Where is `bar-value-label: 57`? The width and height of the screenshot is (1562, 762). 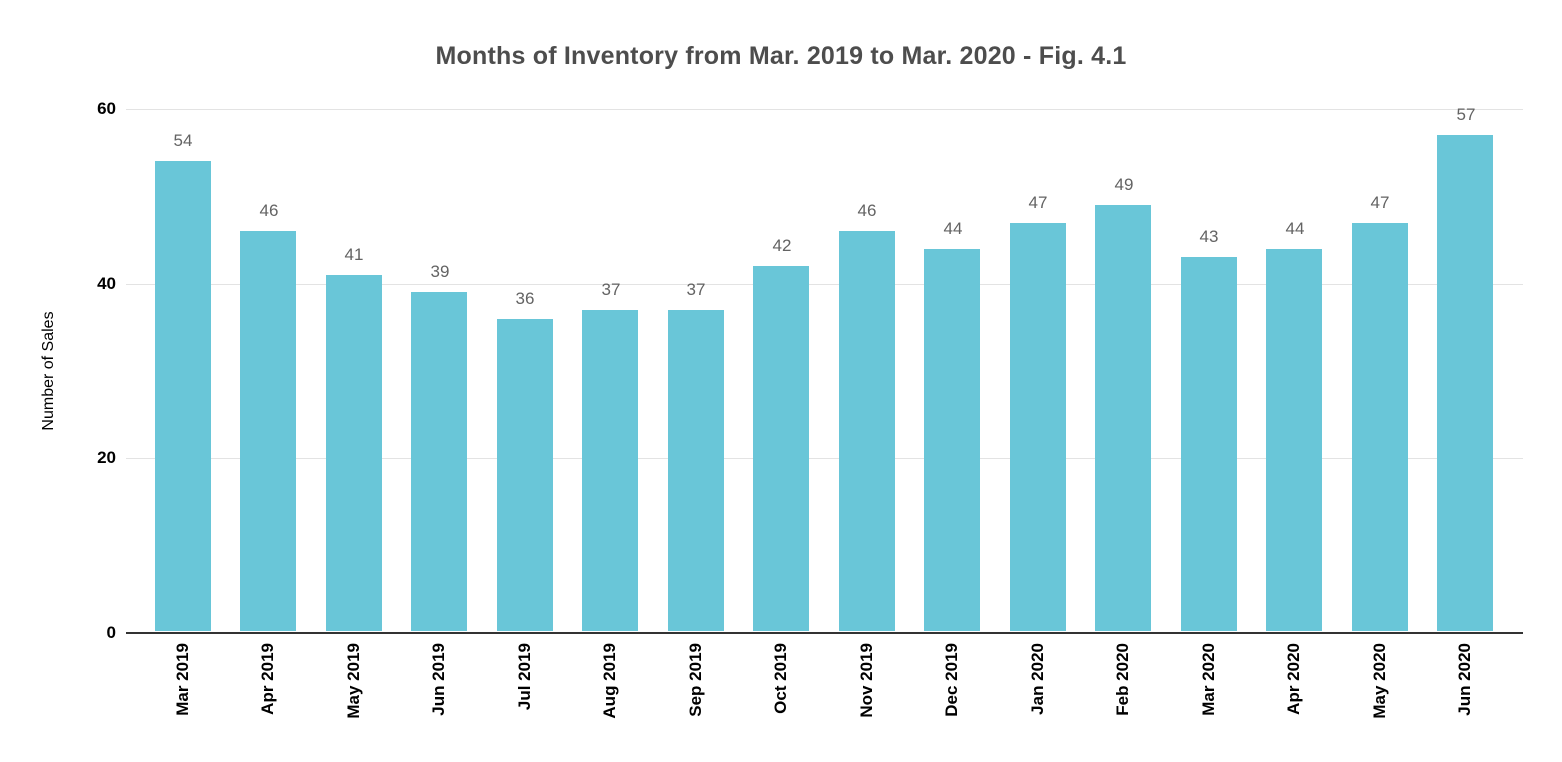
bar-value-label: 57 is located at coordinates (1466, 114).